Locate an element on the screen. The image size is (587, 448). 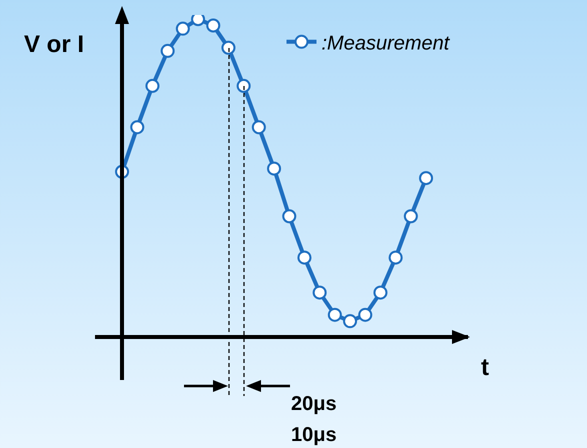
text: 20μs is located at coordinates (314, 404).